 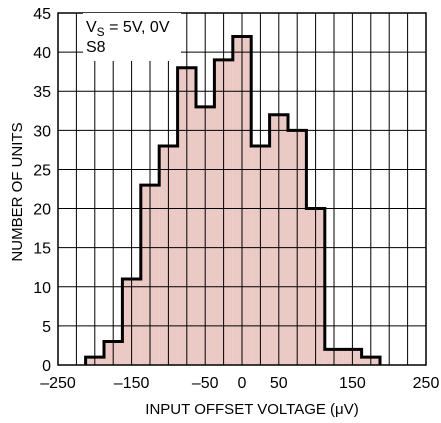 What do you see at coordinates (46, 327) in the screenshot?
I see `y-tick-label: 5` at bounding box center [46, 327].